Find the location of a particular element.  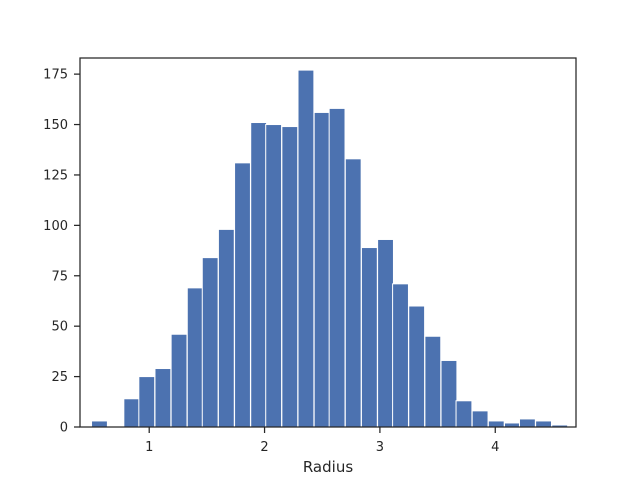

x-tick-label: 3 is located at coordinates (380, 447).